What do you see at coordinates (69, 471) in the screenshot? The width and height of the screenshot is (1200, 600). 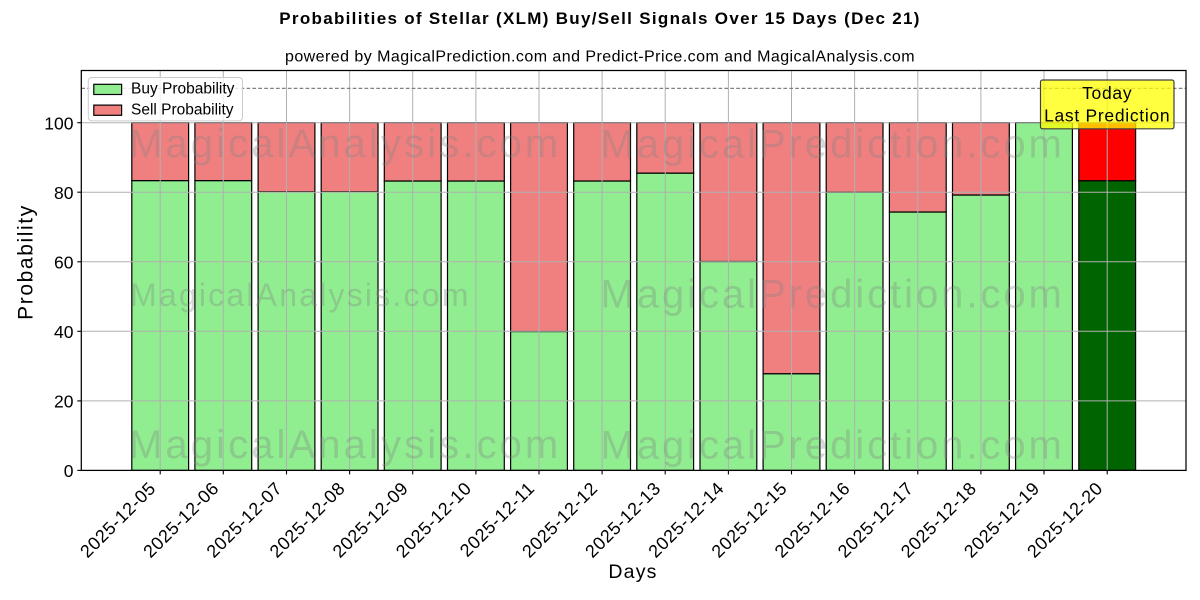 I see `svg-text: 0` at bounding box center [69, 471].